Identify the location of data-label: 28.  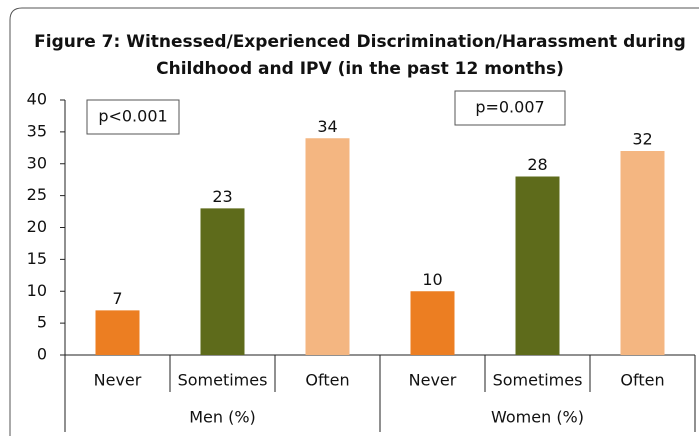
(537, 164).